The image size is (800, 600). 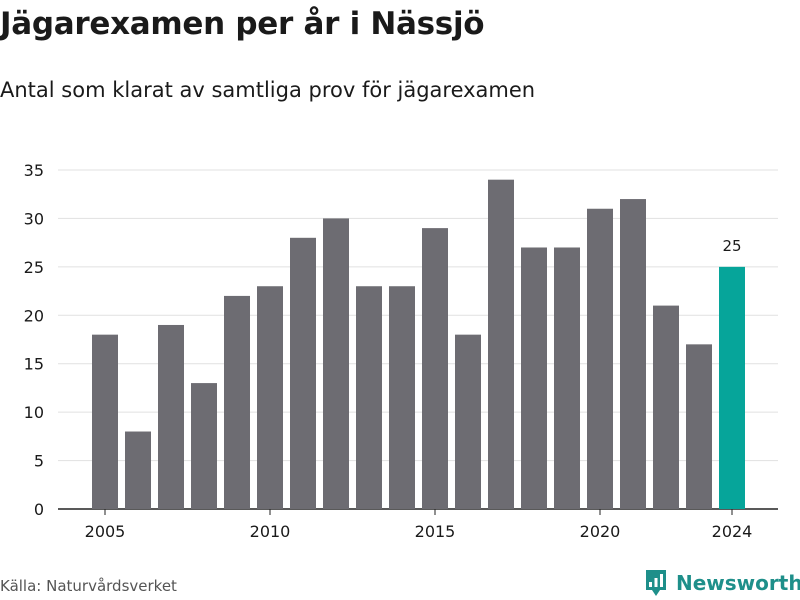 I want to click on bar-2023, so click(x=699, y=426).